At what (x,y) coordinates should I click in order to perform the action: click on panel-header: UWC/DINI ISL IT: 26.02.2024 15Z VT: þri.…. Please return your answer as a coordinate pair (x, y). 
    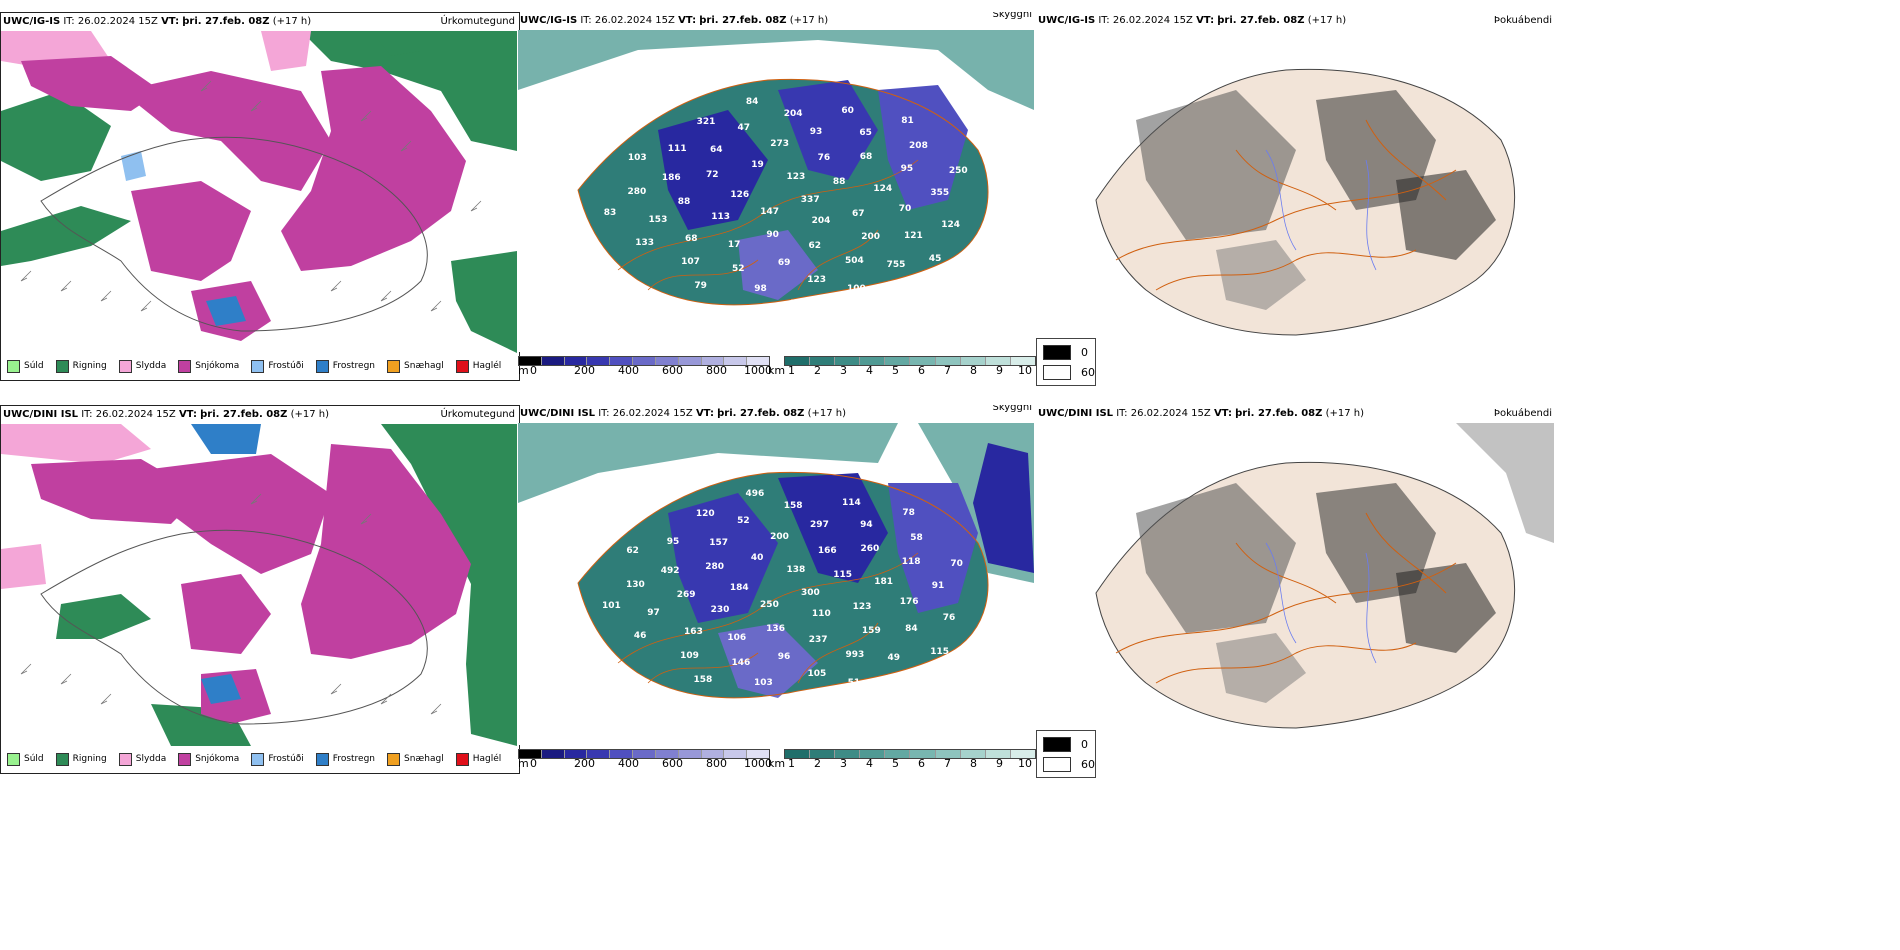
    Looking at the image, I should click on (1296, 414).